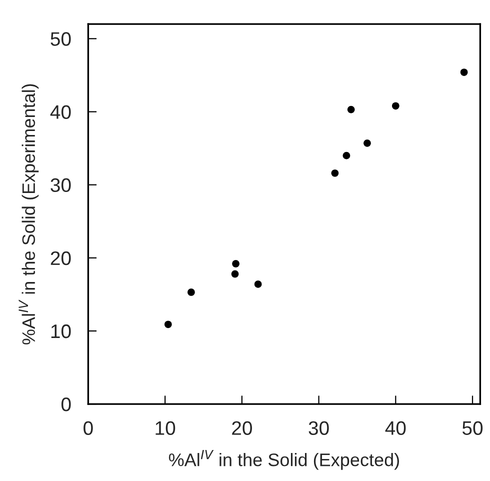 This screenshot has height=481, width=490. I want to click on x-tick-label: 20, so click(242, 428).